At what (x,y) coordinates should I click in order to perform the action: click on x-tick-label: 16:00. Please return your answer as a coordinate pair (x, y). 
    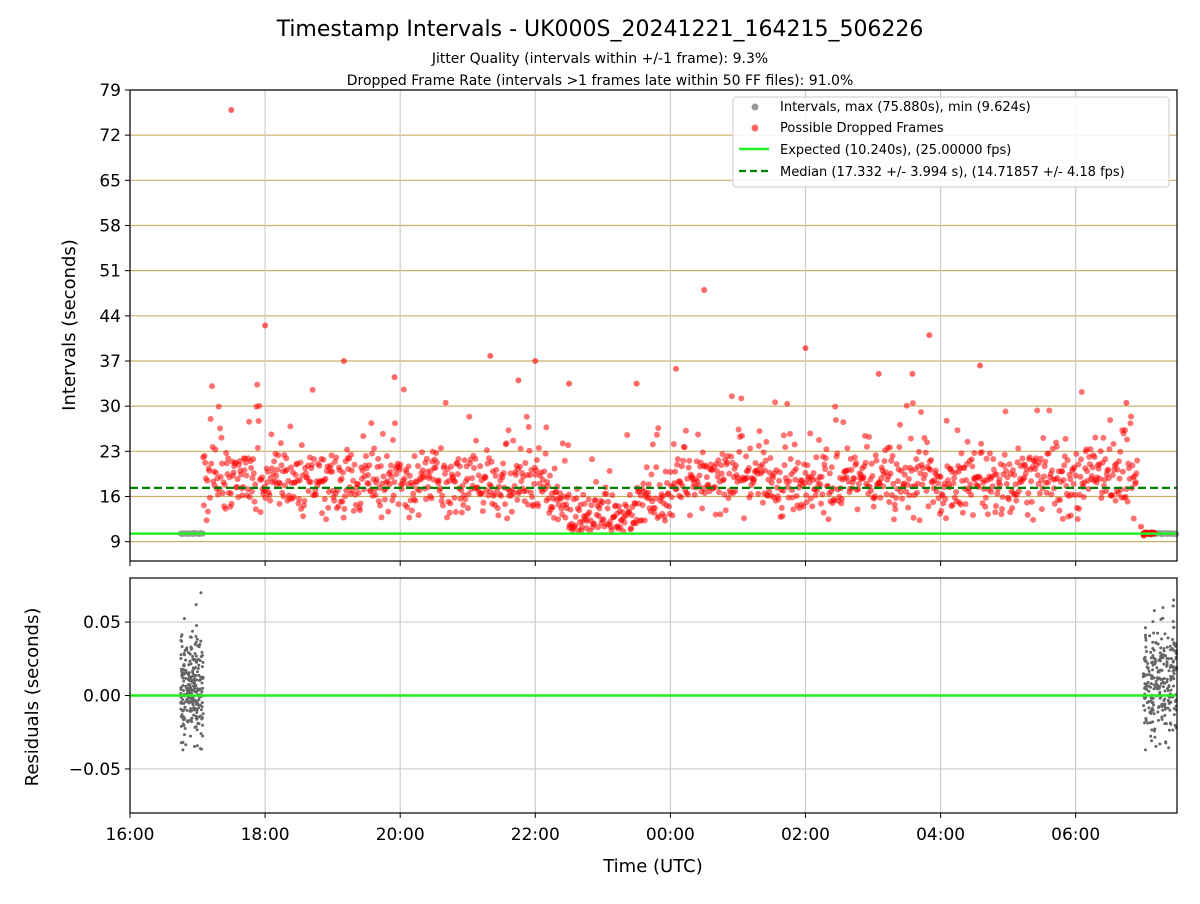
    Looking at the image, I should click on (130, 835).